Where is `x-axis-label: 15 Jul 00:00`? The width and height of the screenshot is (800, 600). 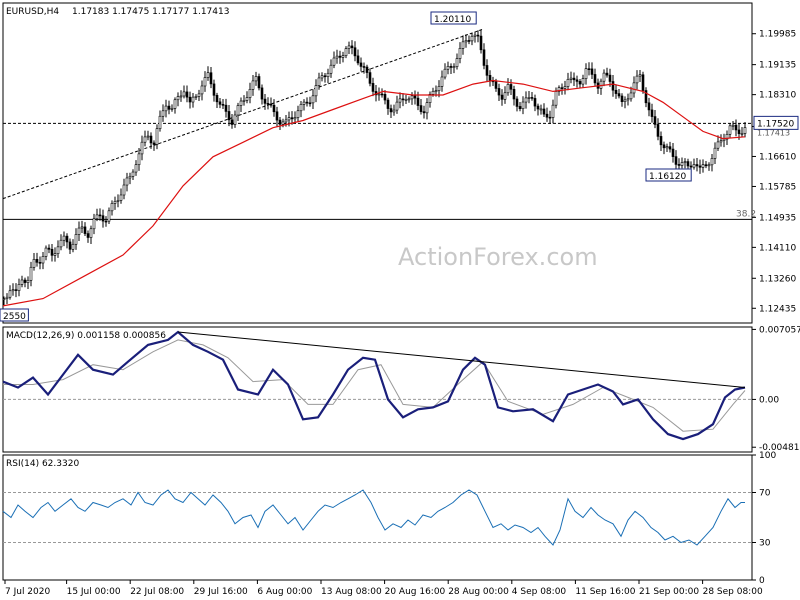 x-axis-label: 15 Jul 00:00 is located at coordinates (94, 592).